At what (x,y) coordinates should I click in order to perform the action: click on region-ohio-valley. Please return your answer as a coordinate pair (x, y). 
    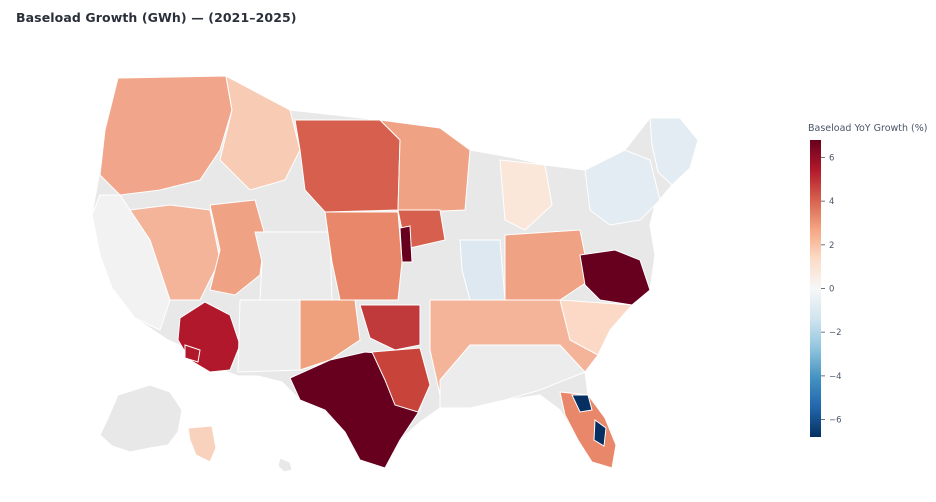
    Looking at the image, I should click on (547, 265).